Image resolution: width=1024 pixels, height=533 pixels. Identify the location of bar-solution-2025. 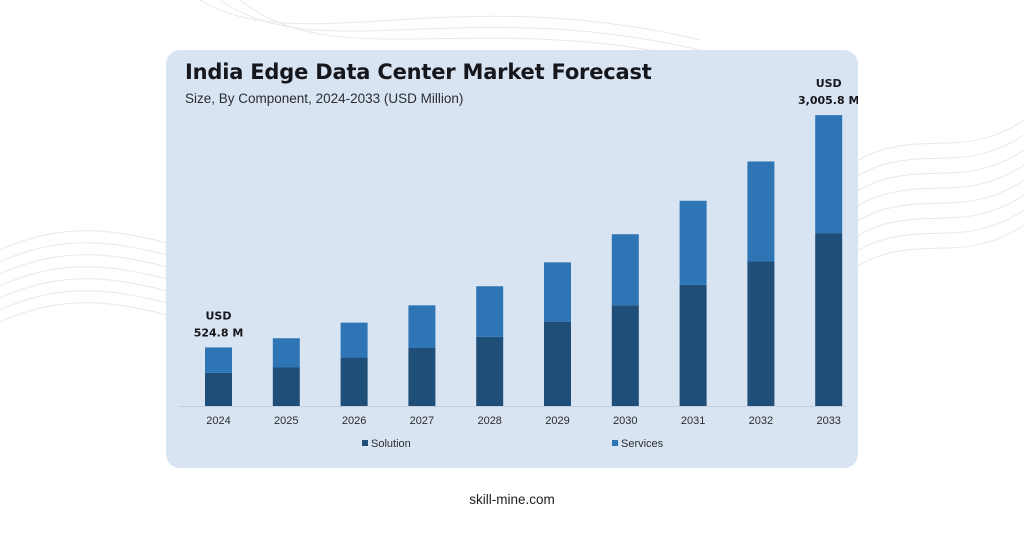
(286, 386).